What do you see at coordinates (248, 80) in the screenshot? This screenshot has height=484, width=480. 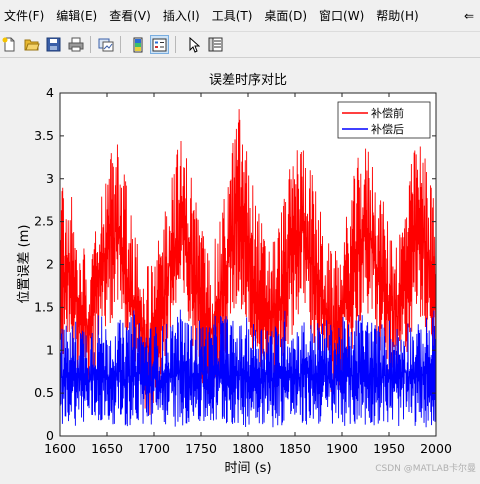 I see `chart-title: 误差时序对比` at bounding box center [248, 80].